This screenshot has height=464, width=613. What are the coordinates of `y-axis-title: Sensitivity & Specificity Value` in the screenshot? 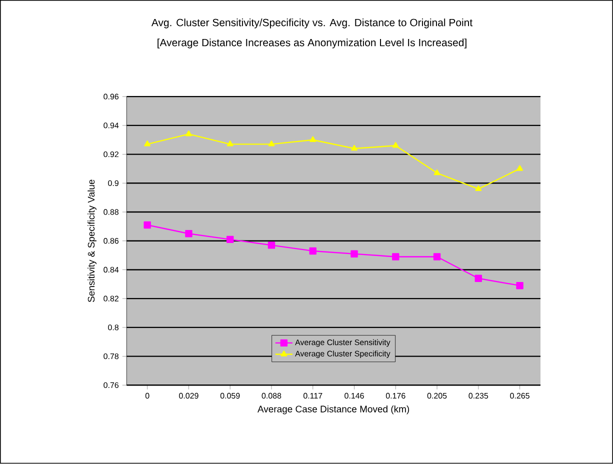 It's located at (92, 241).